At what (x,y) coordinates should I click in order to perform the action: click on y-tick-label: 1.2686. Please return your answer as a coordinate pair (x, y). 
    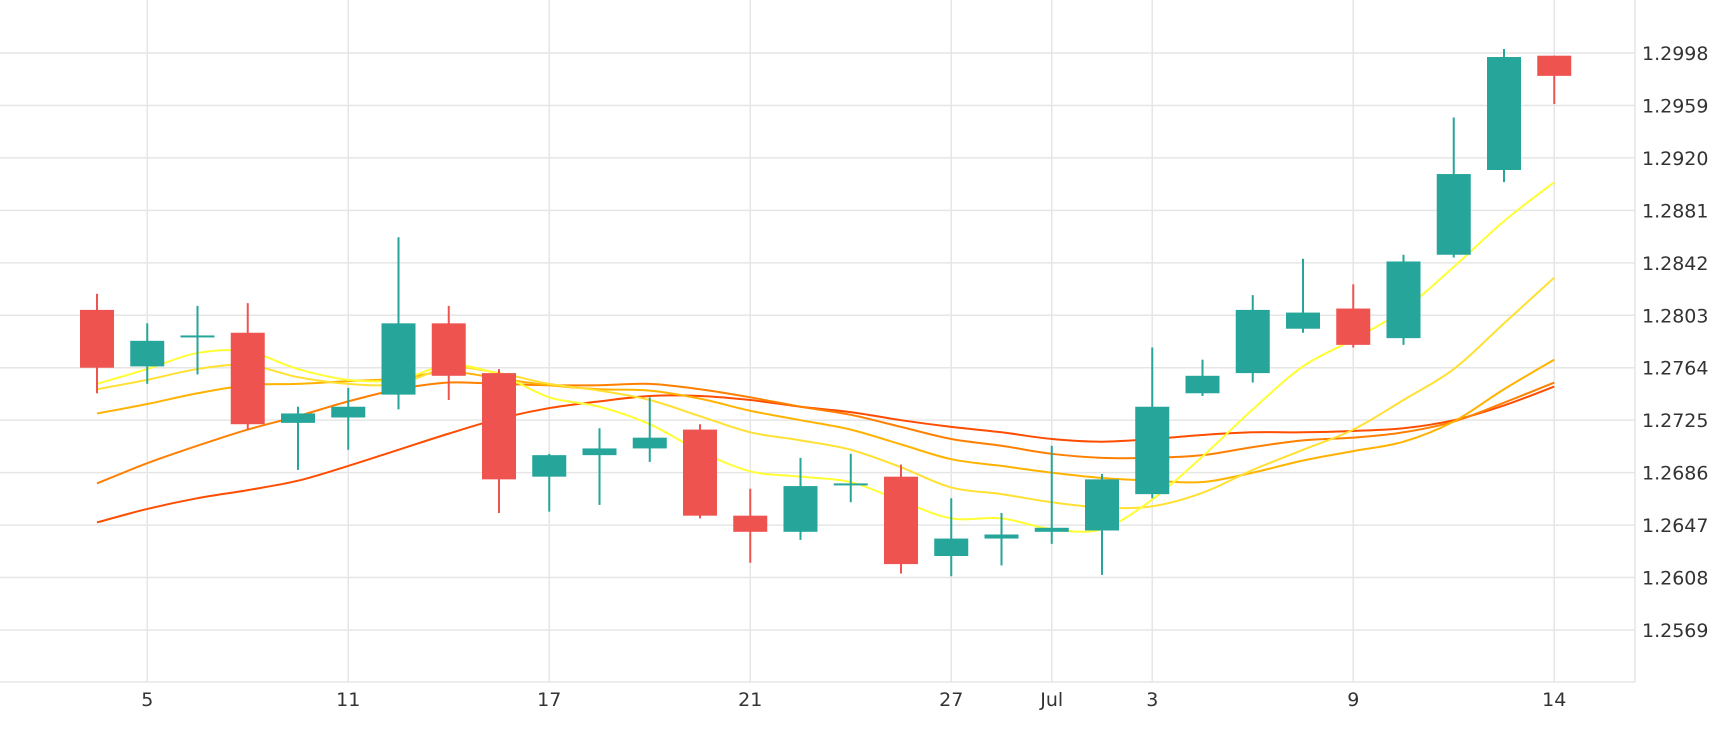
    Looking at the image, I should click on (1675, 474).